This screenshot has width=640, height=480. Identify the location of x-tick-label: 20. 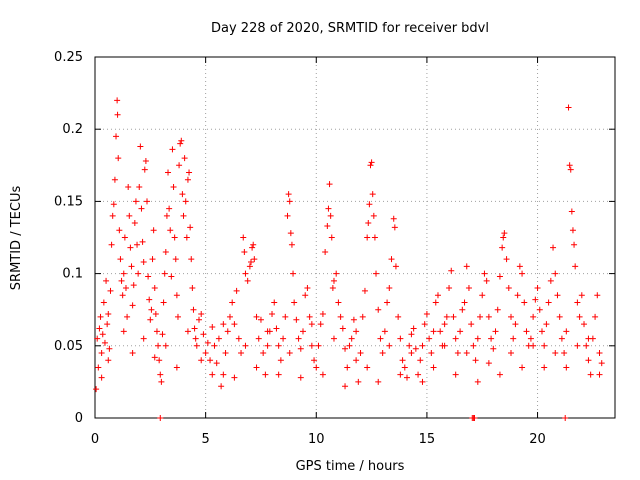
(537, 439).